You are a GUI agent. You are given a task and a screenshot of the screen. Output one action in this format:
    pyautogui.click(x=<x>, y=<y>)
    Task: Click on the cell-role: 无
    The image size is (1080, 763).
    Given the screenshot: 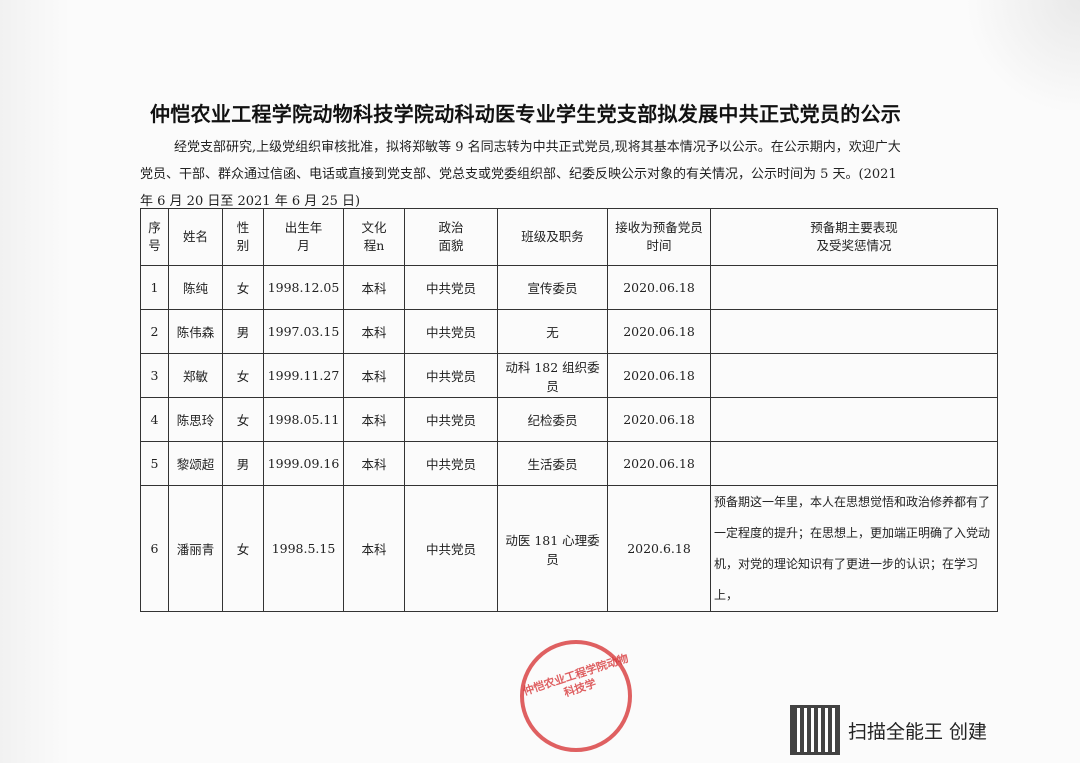 What is the action you would take?
    pyautogui.click(x=552, y=331)
    